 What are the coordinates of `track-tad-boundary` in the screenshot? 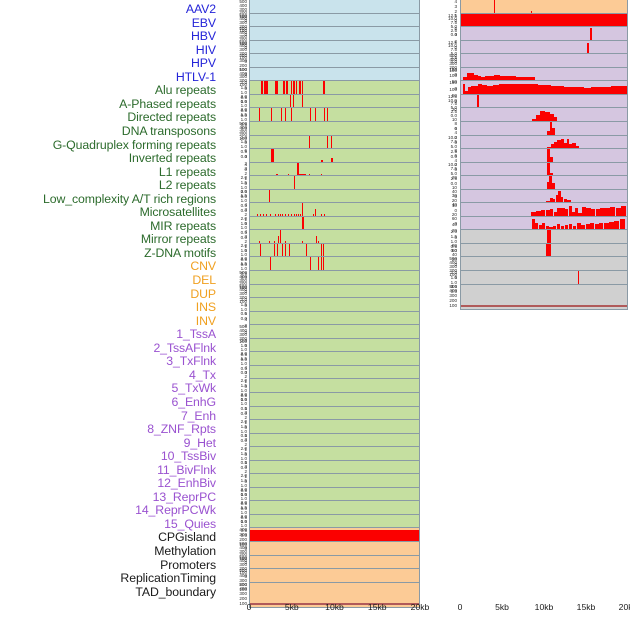 It's located at (334, 594).